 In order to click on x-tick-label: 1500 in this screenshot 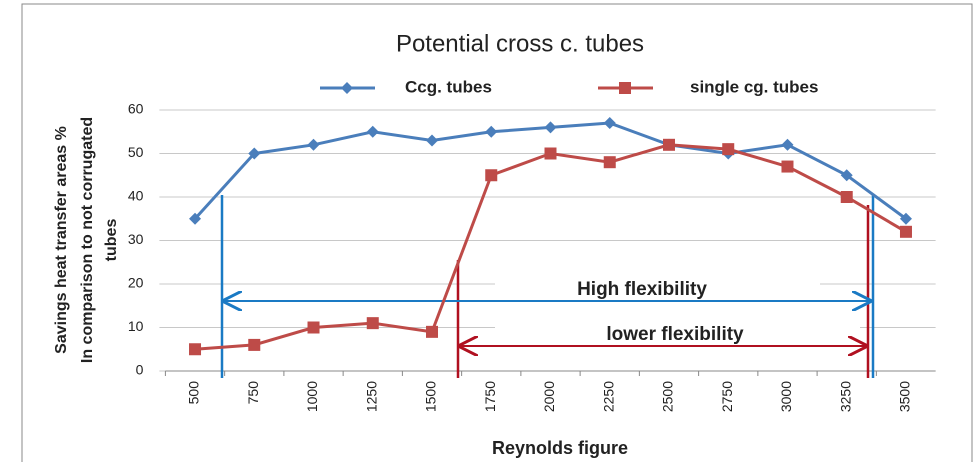, I will do `click(431, 396)`.